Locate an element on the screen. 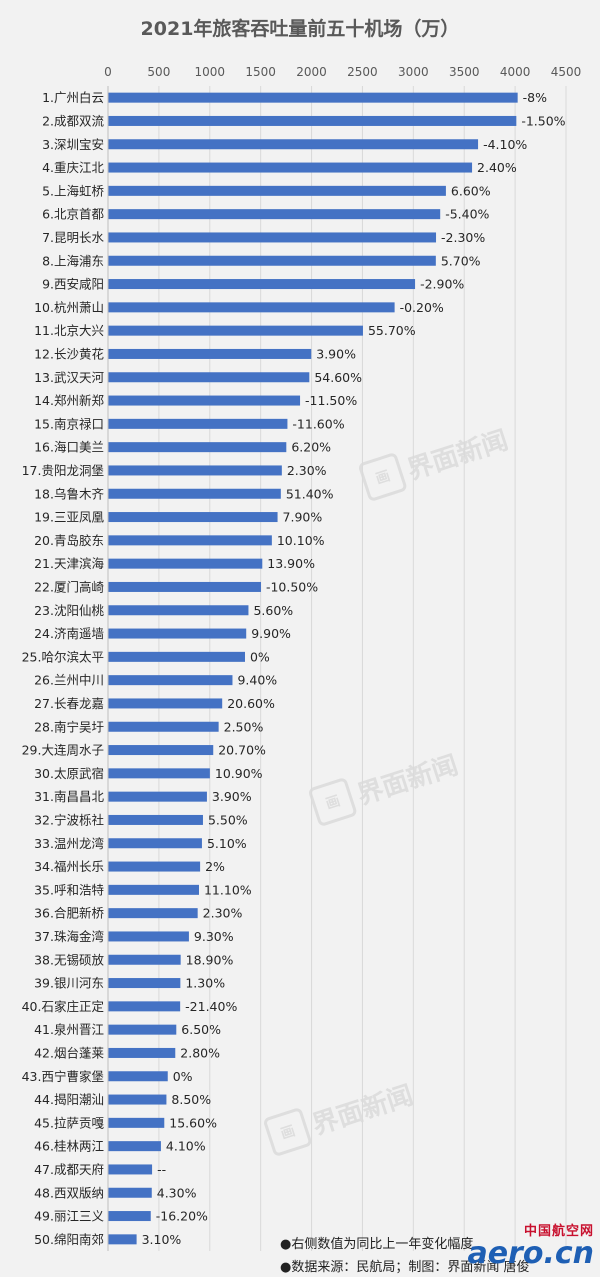 Image resolution: width=600 pixels, height=1277 pixels. x-tick-label: 1500 is located at coordinates (260, 72).